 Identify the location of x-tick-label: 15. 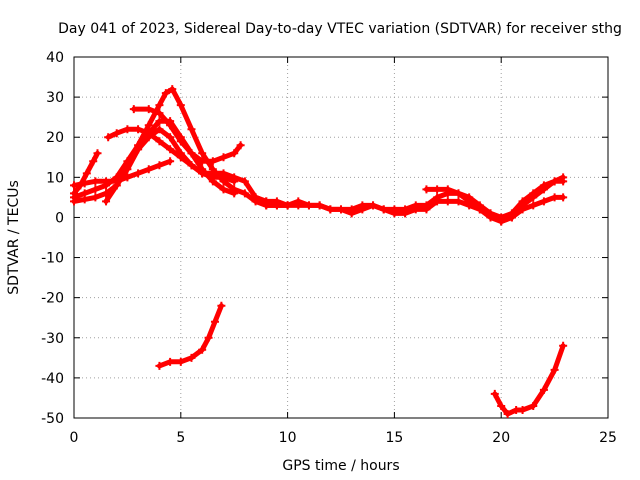
(394, 438).